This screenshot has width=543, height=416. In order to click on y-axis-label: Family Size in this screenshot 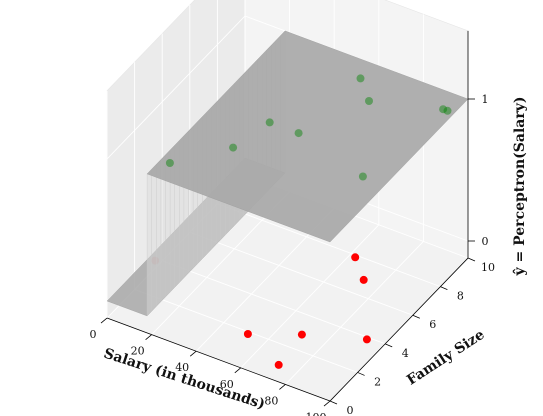, I will do `click(445, 358)`.